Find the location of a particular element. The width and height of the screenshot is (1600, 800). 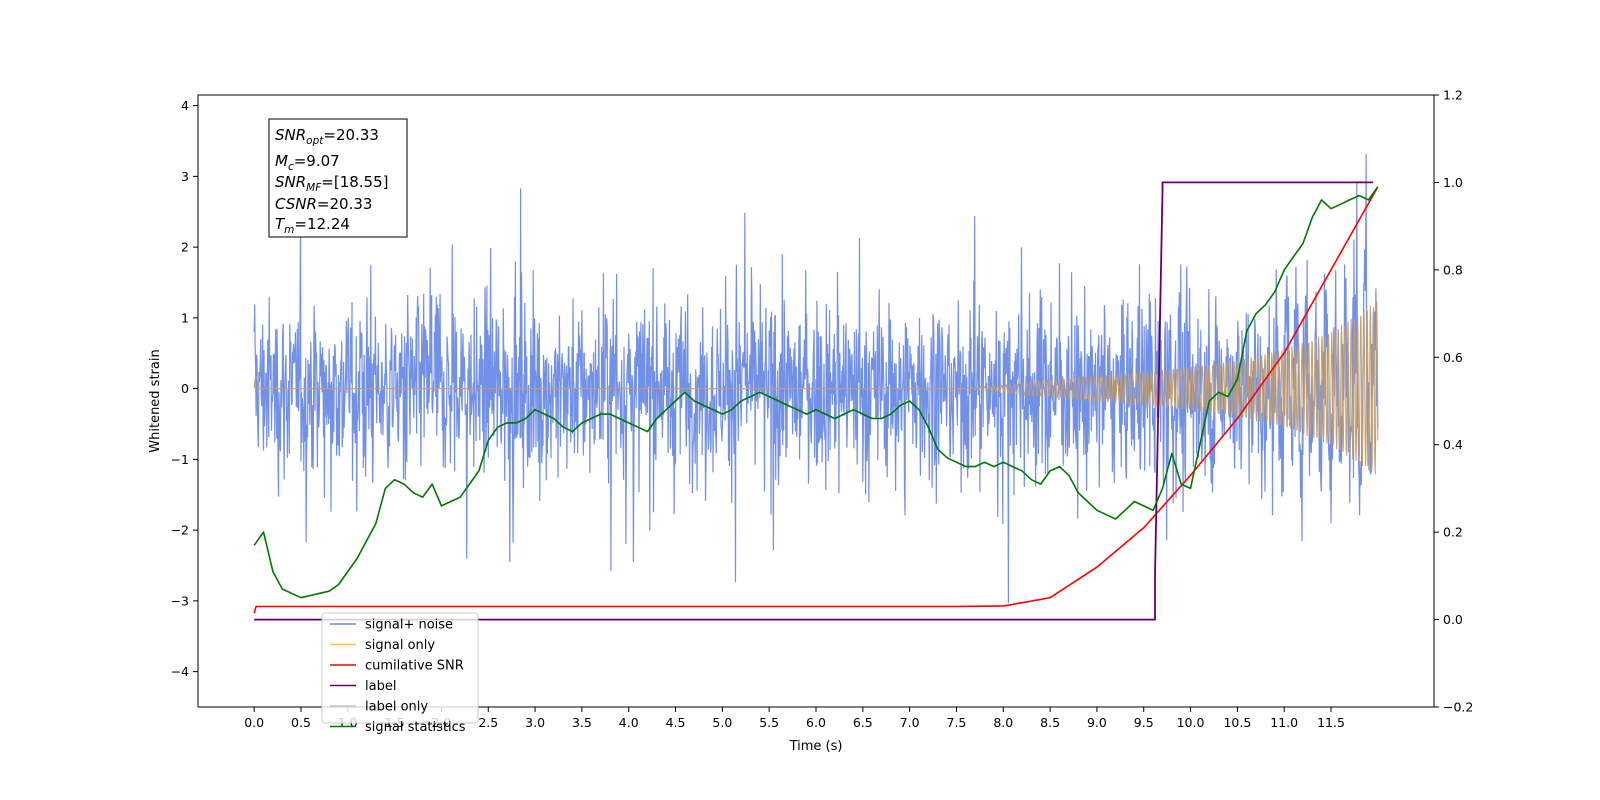

x-tick-label: 7.0 is located at coordinates (910, 722).